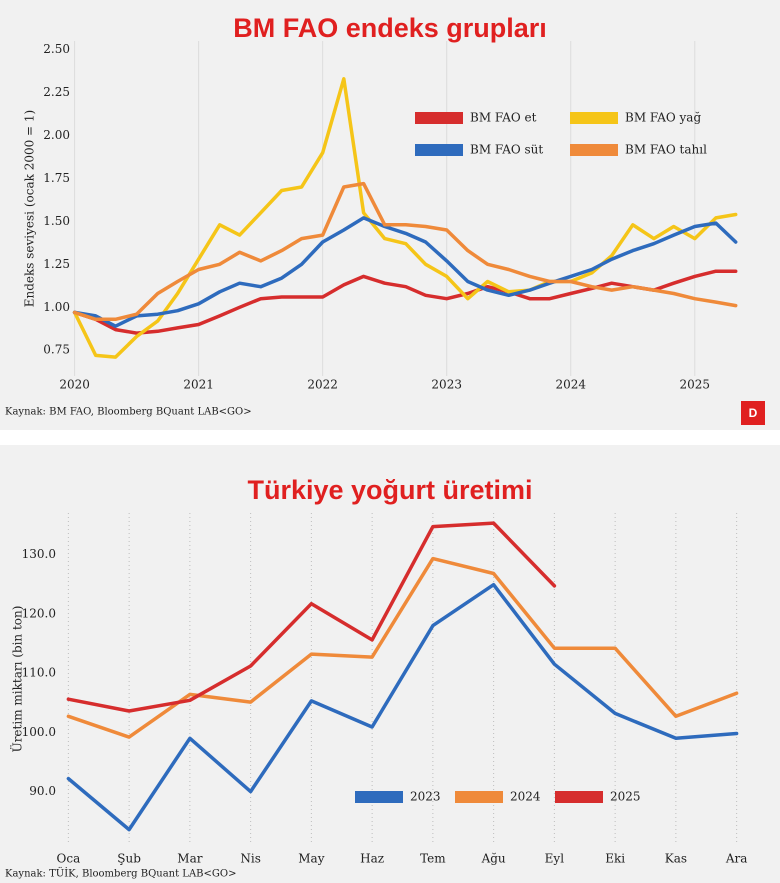 The image size is (780, 883). Describe the element at coordinates (74, 385) in the screenshot. I see `x-tick-label: 2020` at that location.